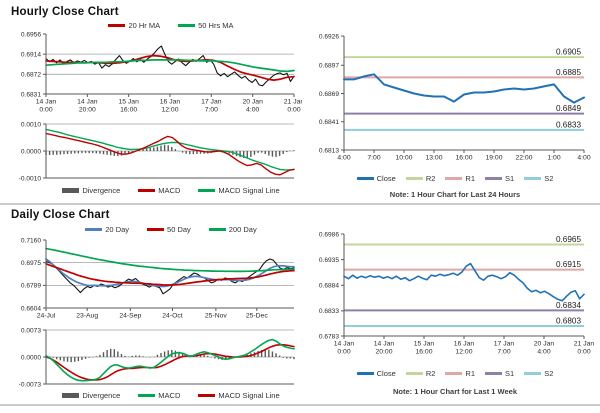 The height and width of the screenshot is (413, 600). Describe the element at coordinates (568, 108) in the screenshot. I see `svg-text: 0.6849` at that location.